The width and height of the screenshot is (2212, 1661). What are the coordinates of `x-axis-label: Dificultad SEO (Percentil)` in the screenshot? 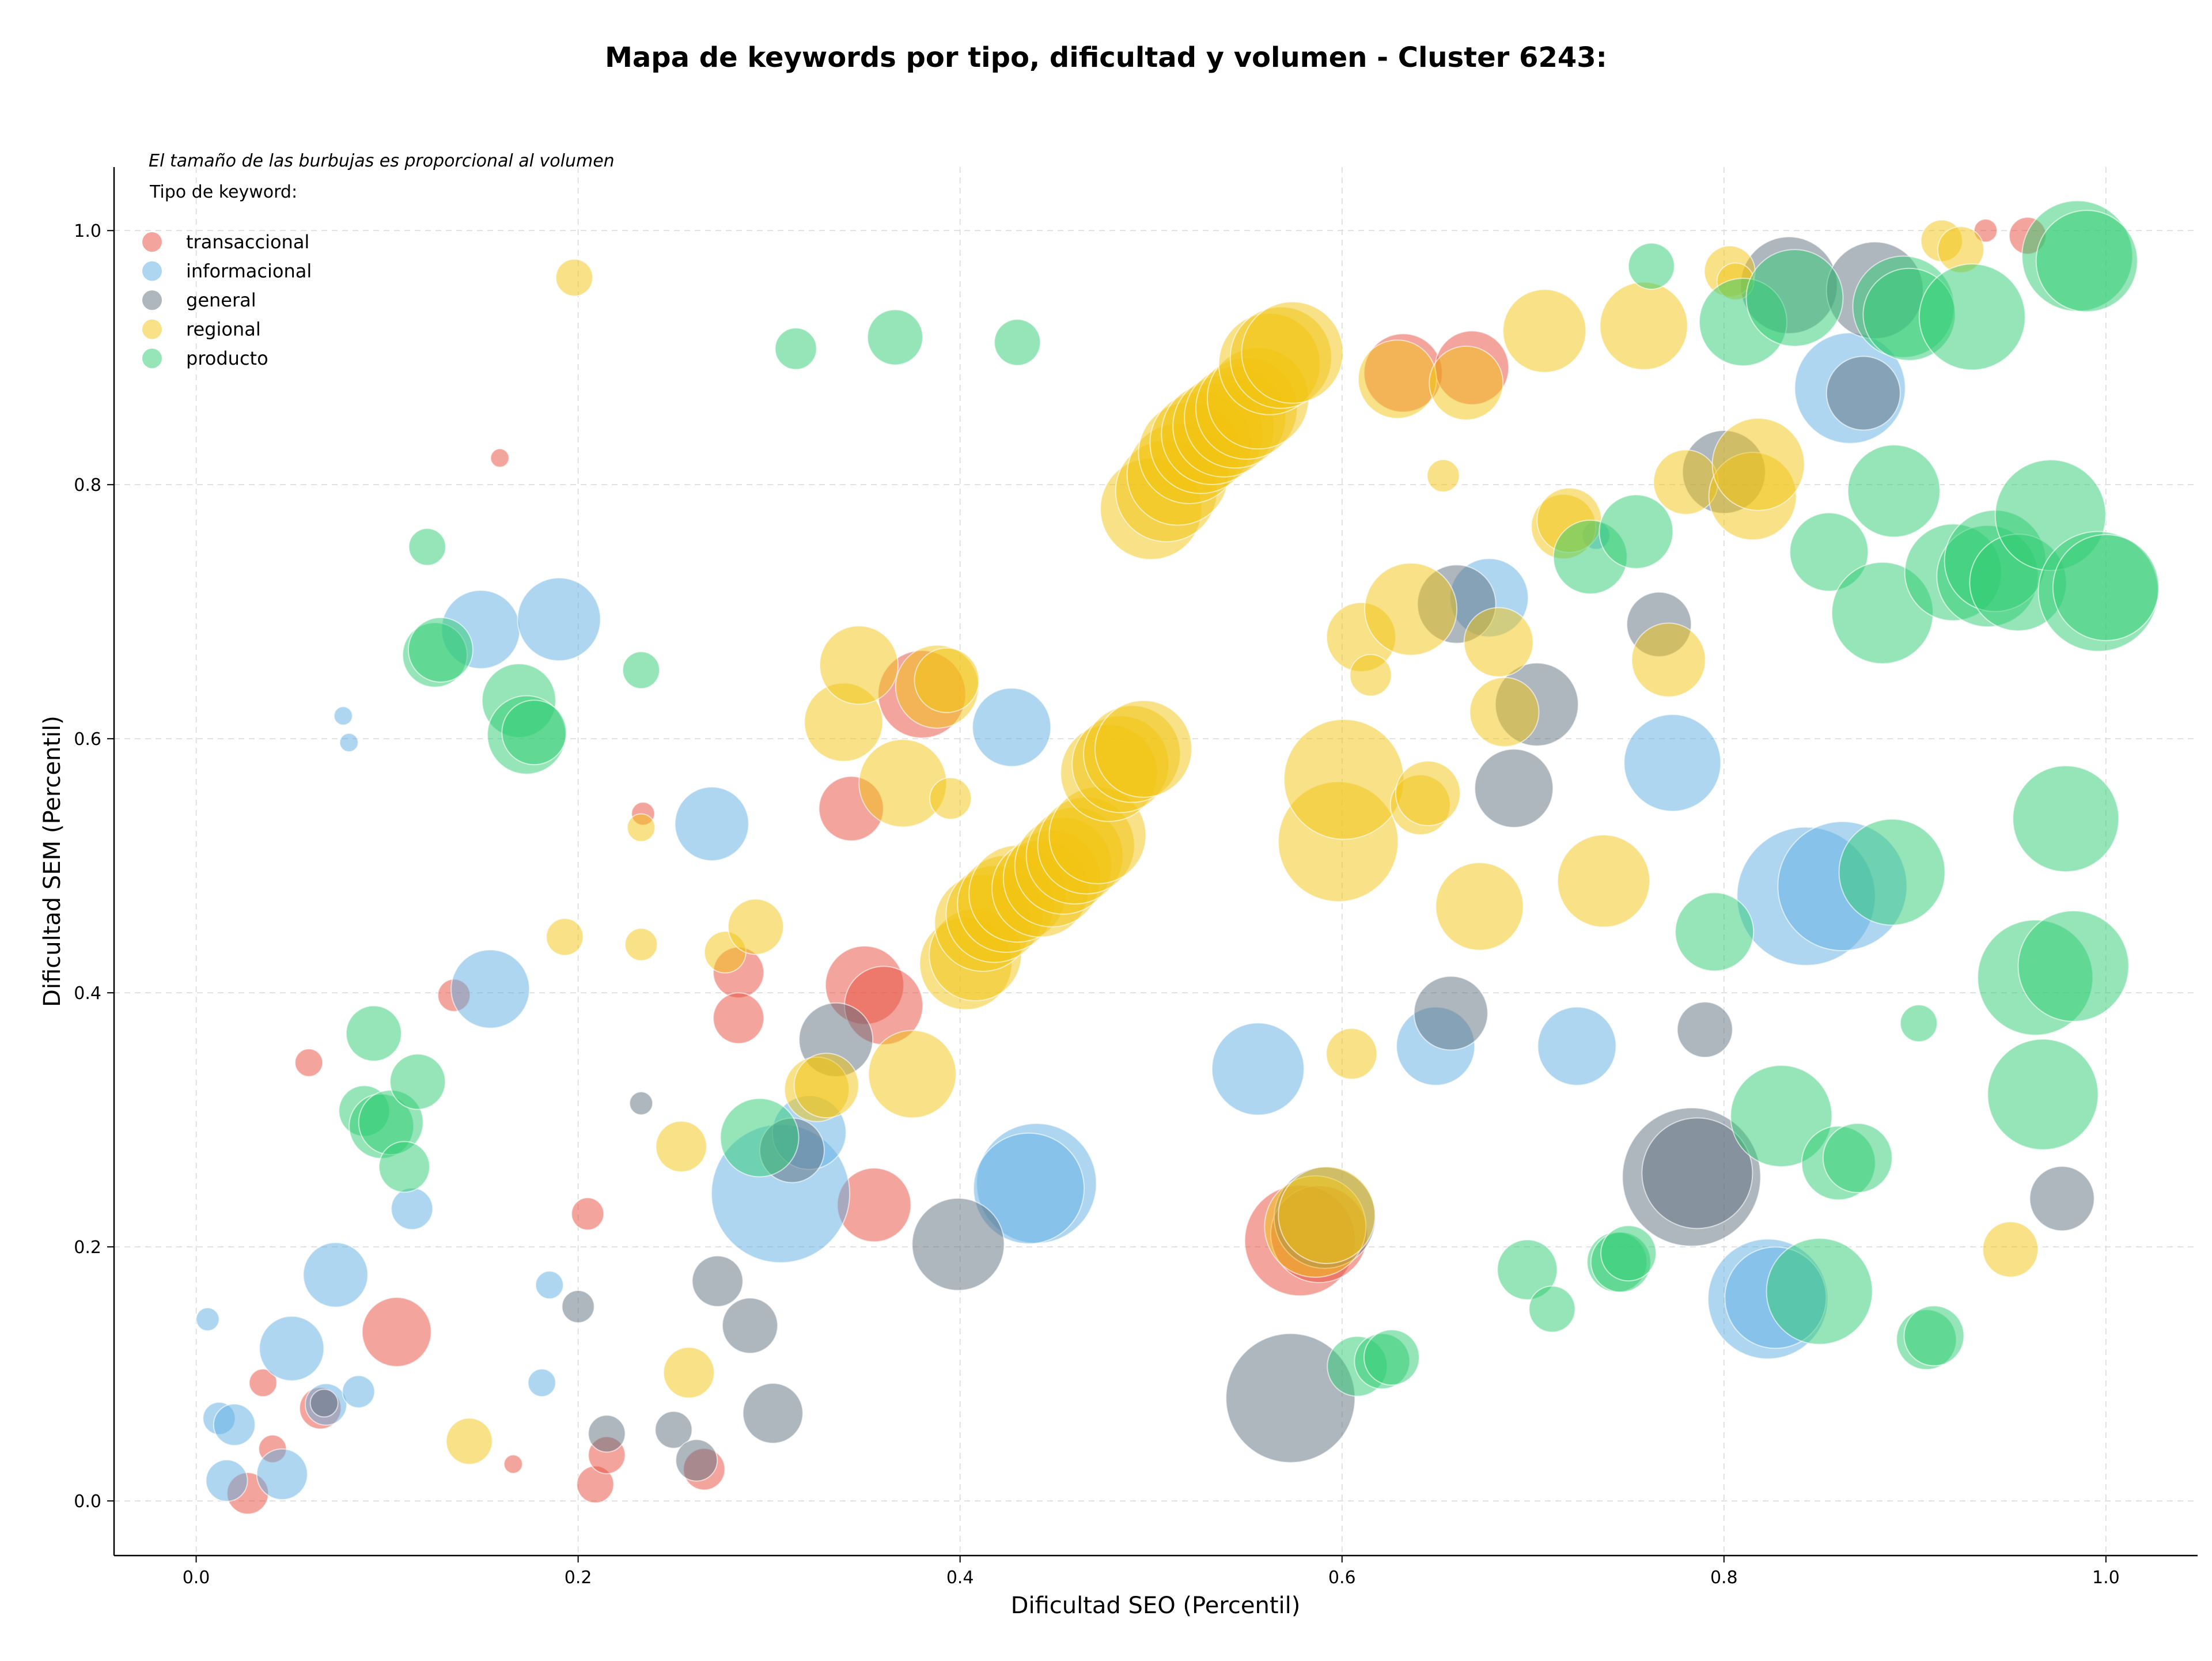 It's located at (1156, 1605).